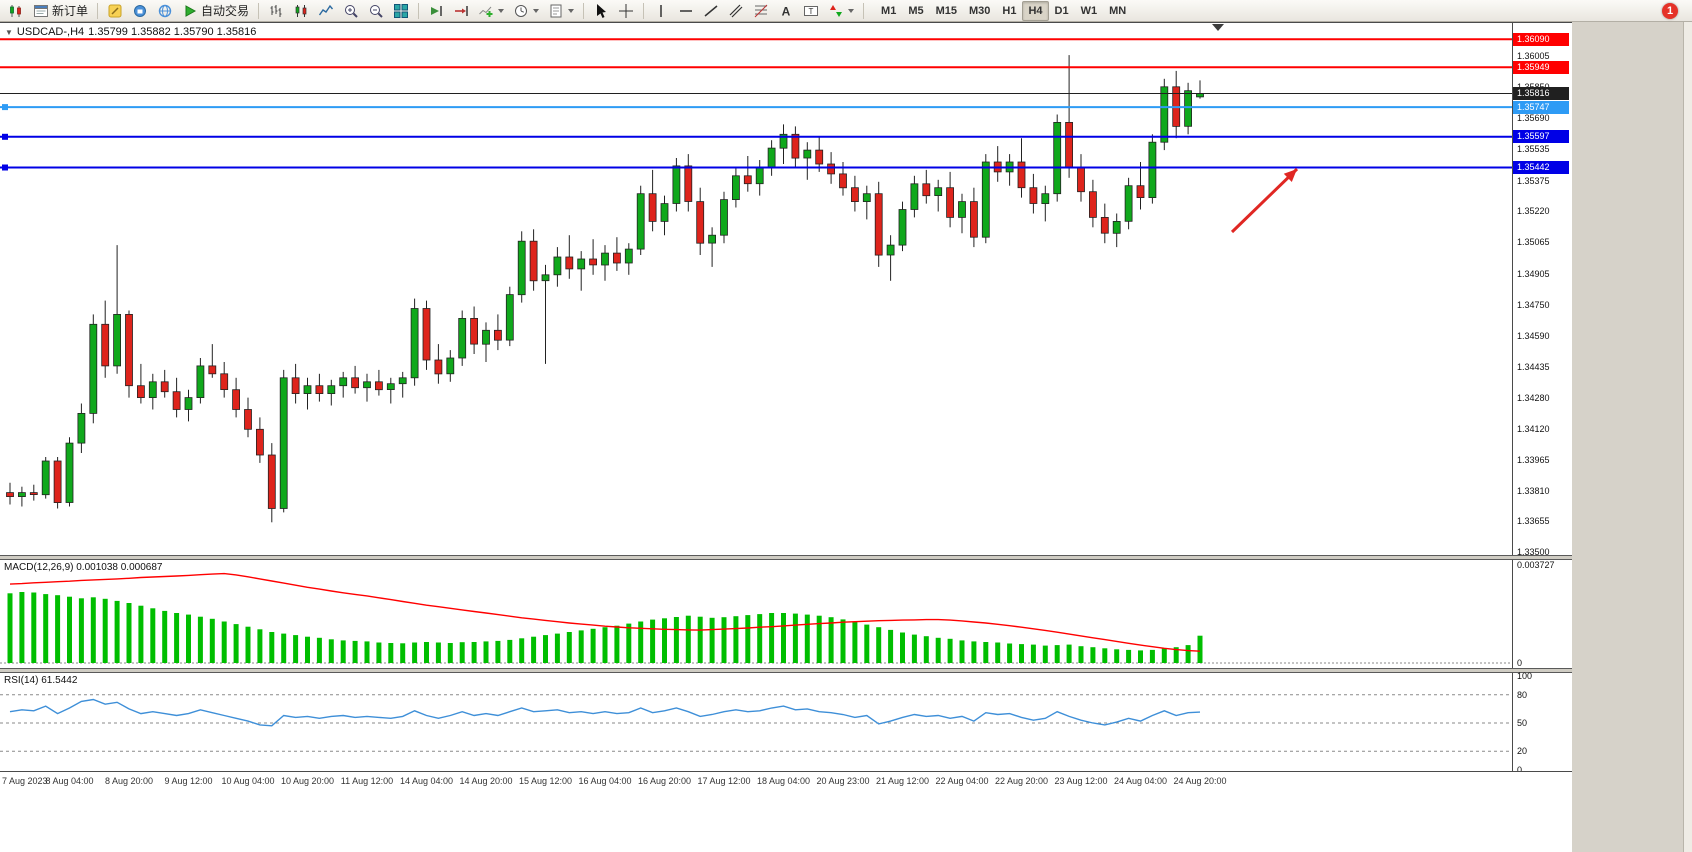 This screenshot has height=852, width=1692. Describe the element at coordinates (461, 11) in the screenshot. I see `chart-shift-button` at that location.